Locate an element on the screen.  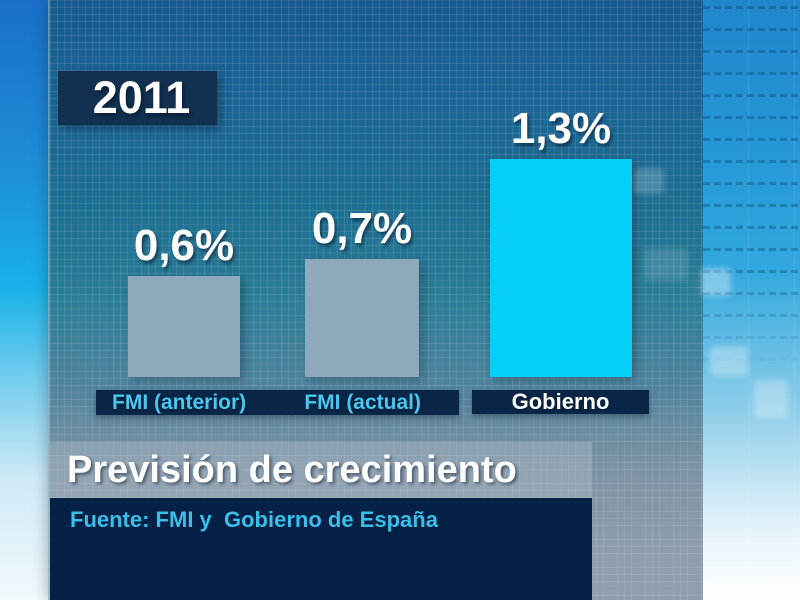
bar-group-gobierno: 1,3% is located at coordinates (561, 241).